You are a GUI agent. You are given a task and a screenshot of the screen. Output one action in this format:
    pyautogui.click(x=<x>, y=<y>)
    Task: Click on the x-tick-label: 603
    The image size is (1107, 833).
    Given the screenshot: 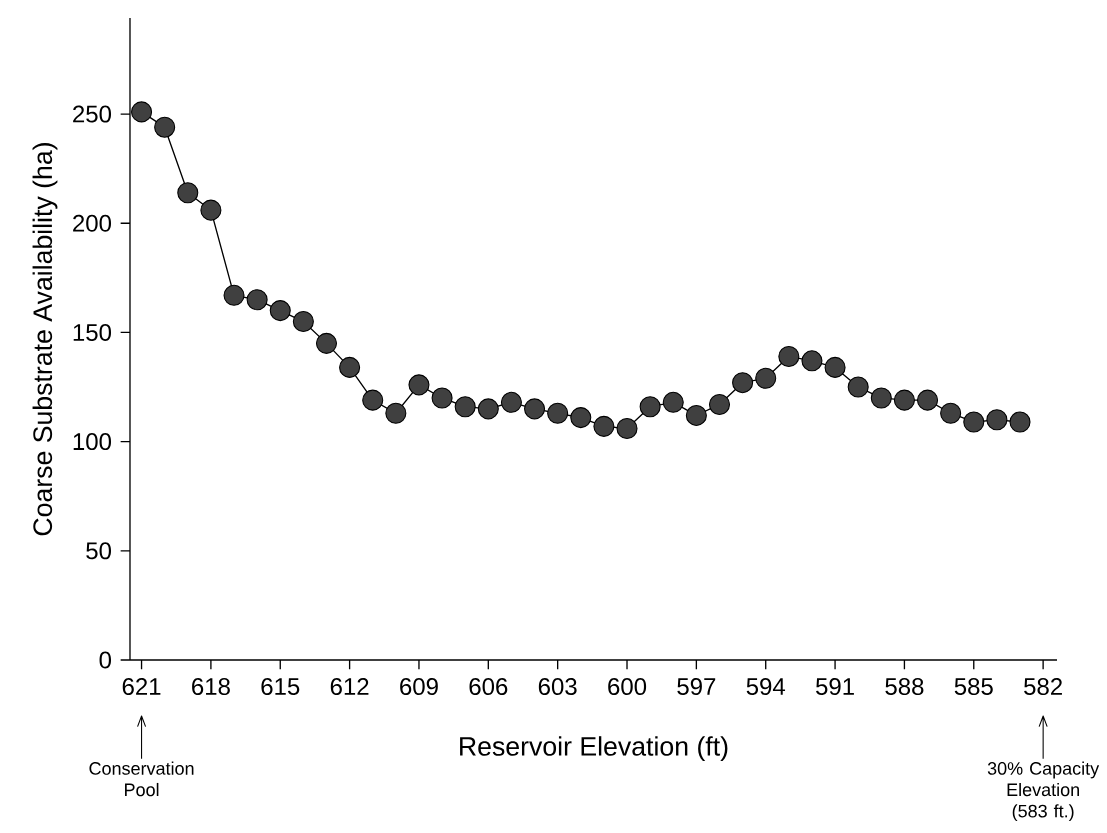 What is the action you would take?
    pyautogui.click(x=557, y=687)
    